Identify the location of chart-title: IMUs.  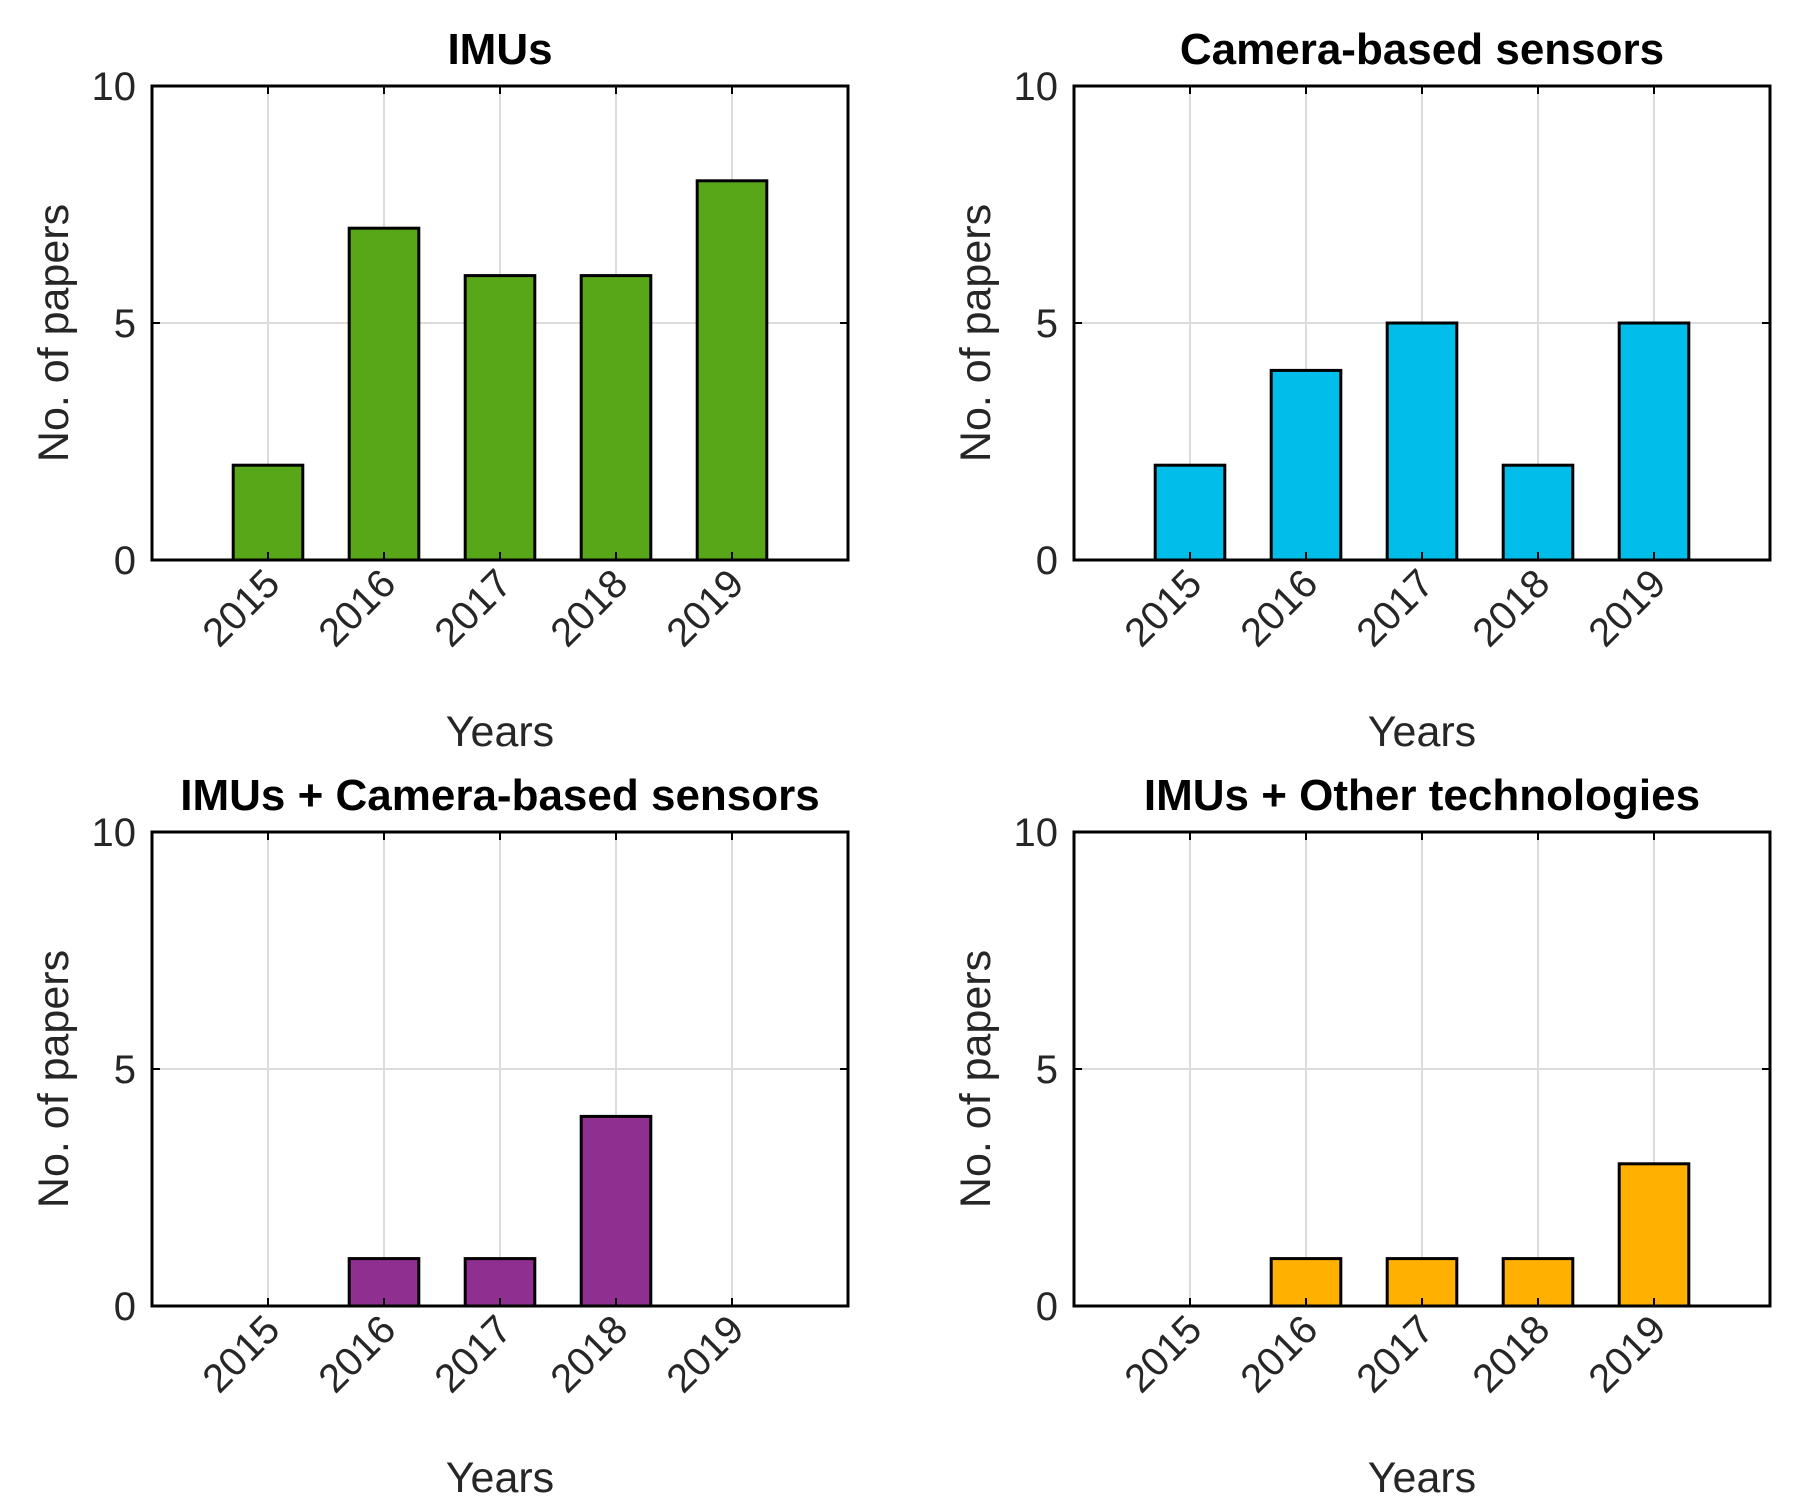
(499, 49).